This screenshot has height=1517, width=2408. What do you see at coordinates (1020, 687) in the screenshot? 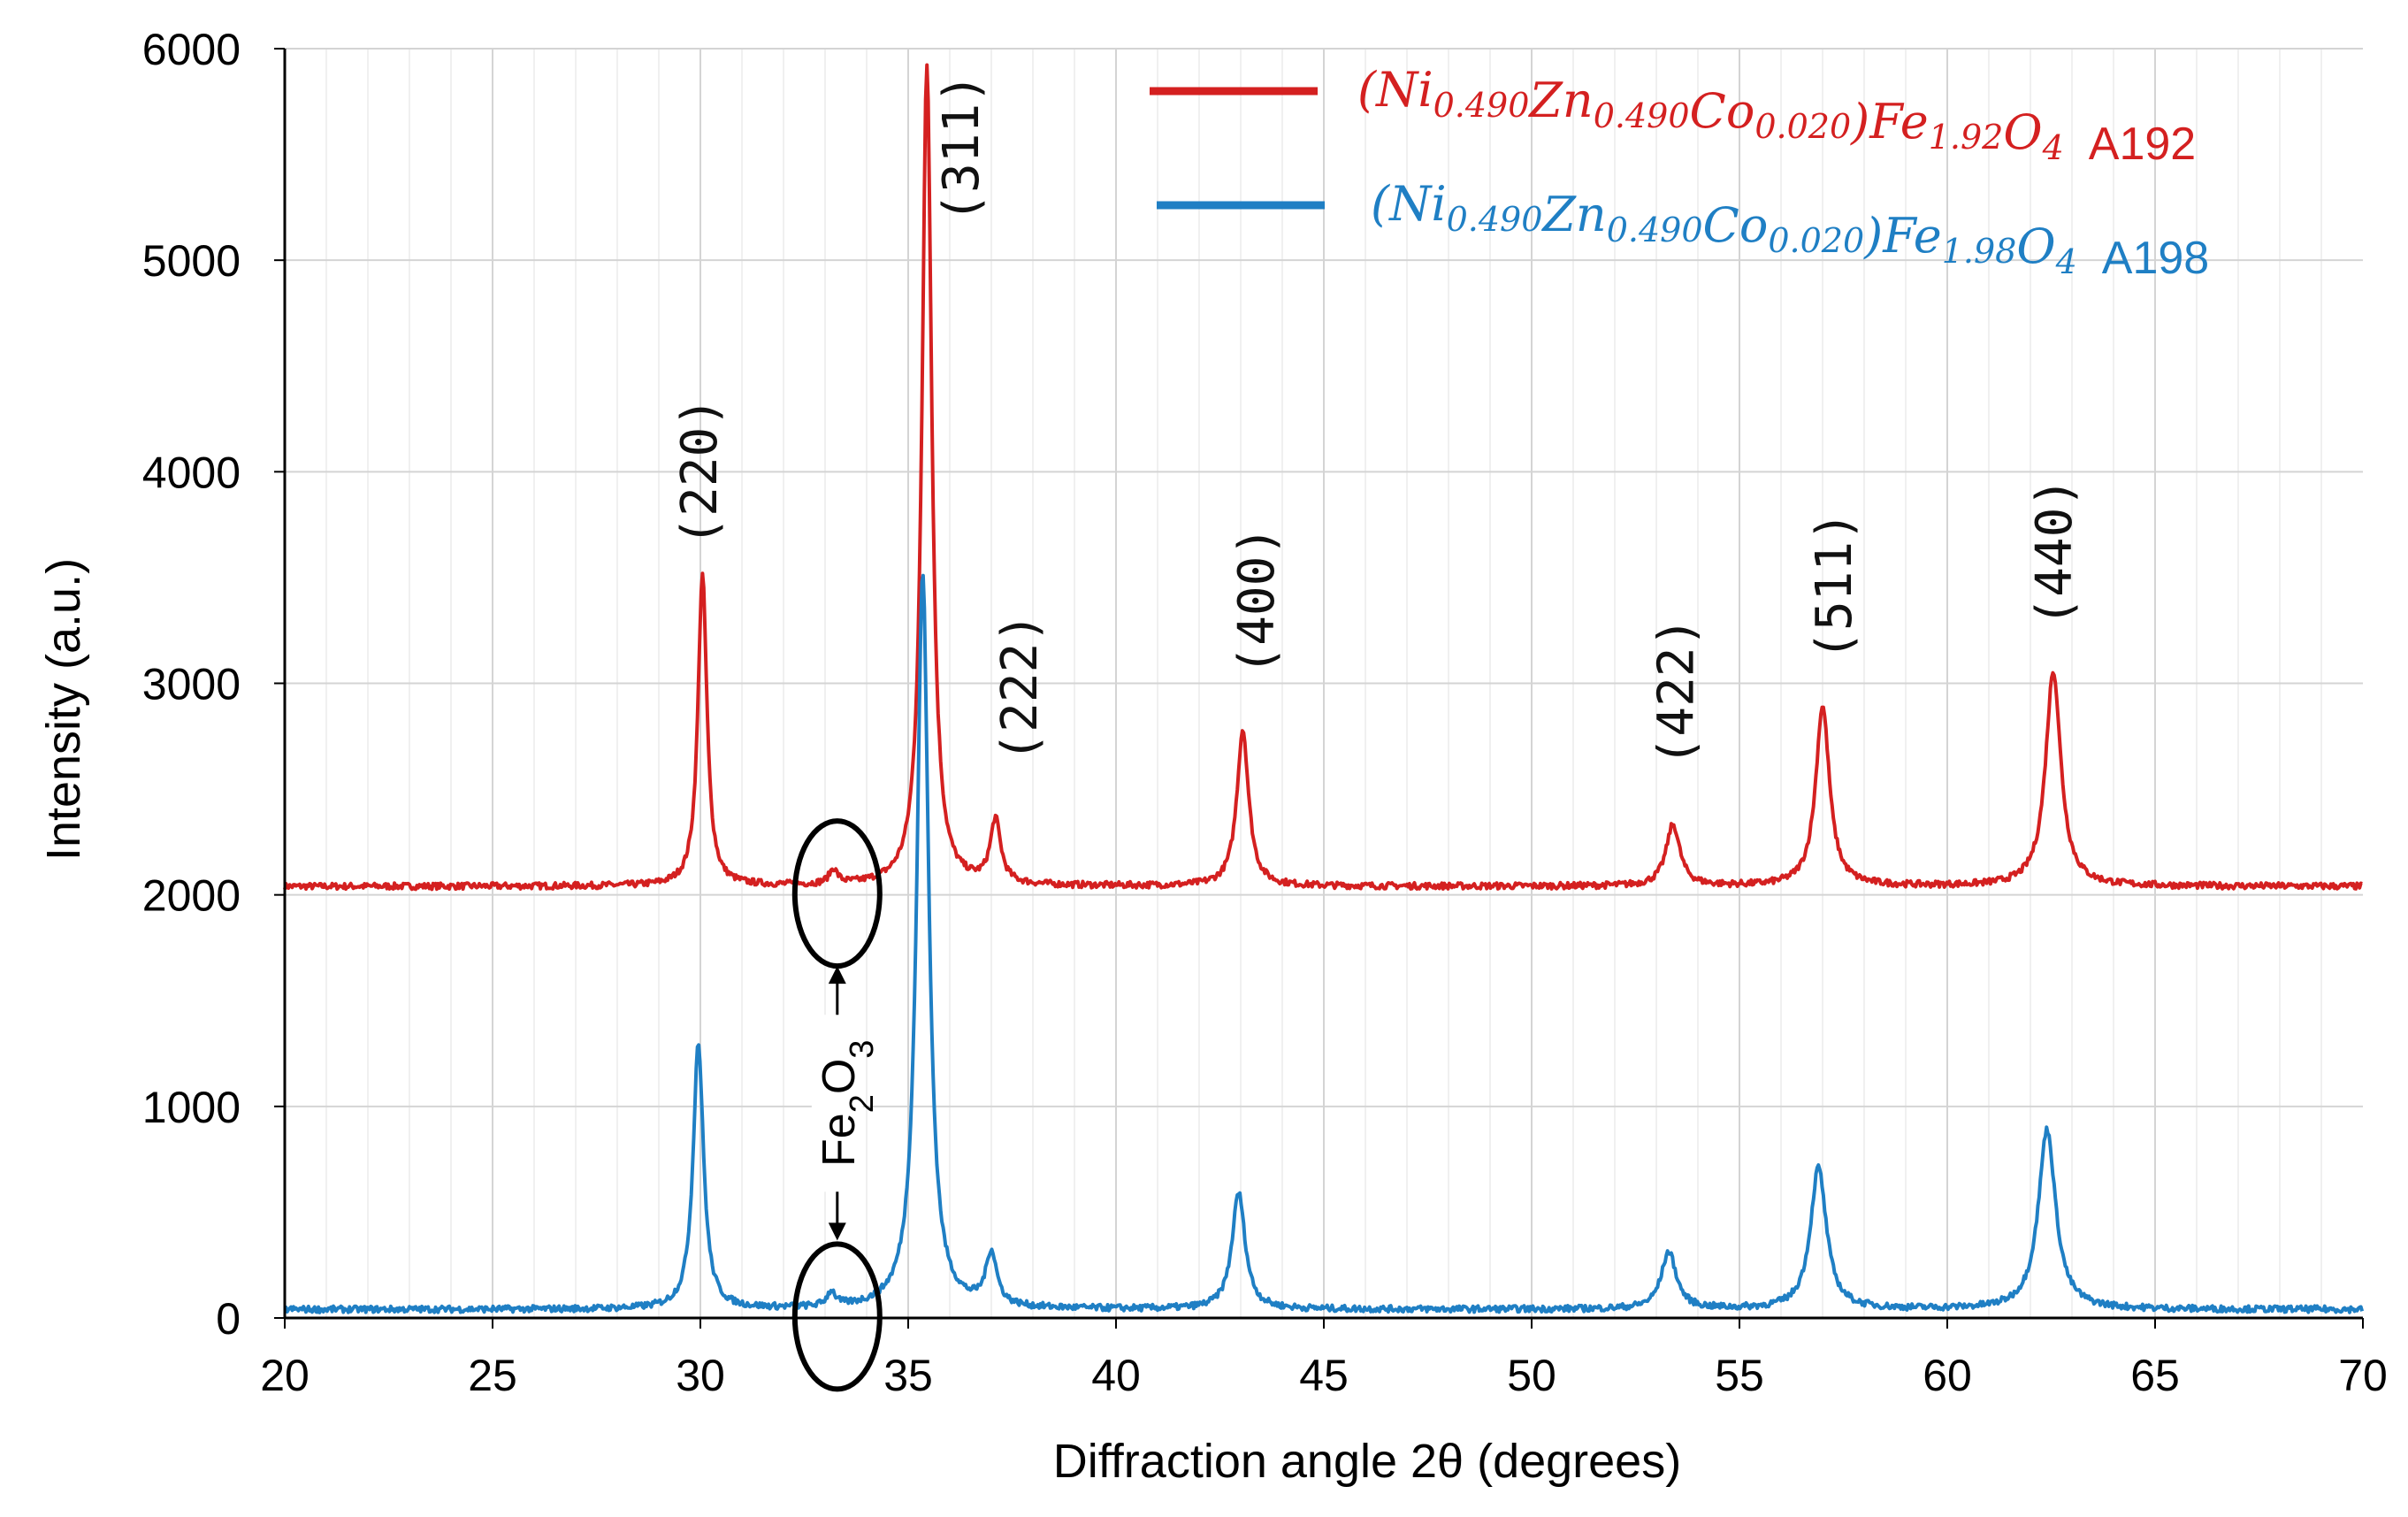
I see `hkl-label: (222)` at bounding box center [1020, 687].